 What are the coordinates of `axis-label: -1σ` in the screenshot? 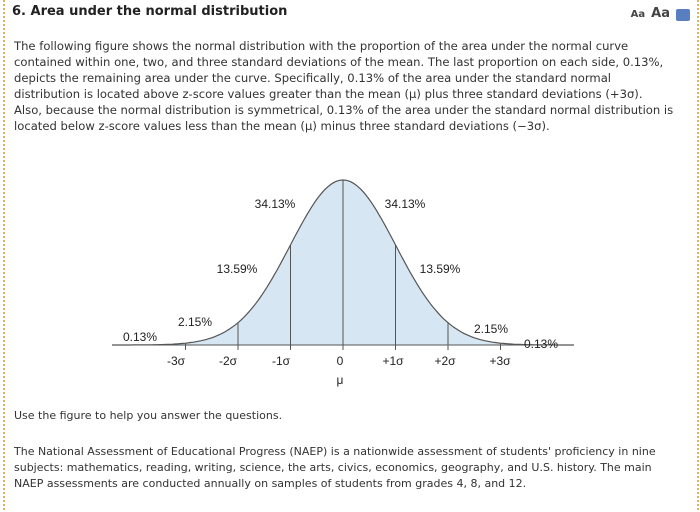 It's located at (281, 361).